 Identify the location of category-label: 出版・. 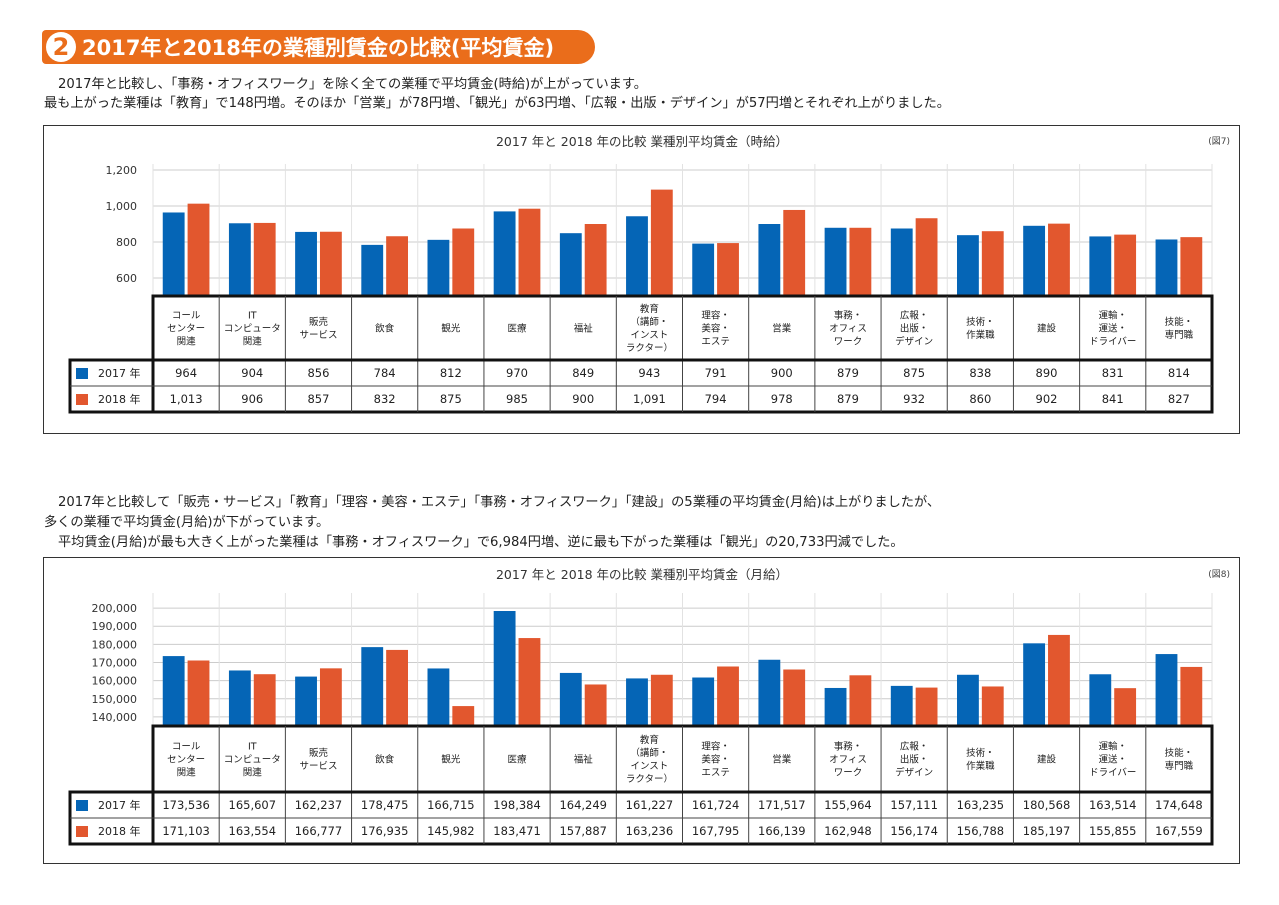
(914, 329).